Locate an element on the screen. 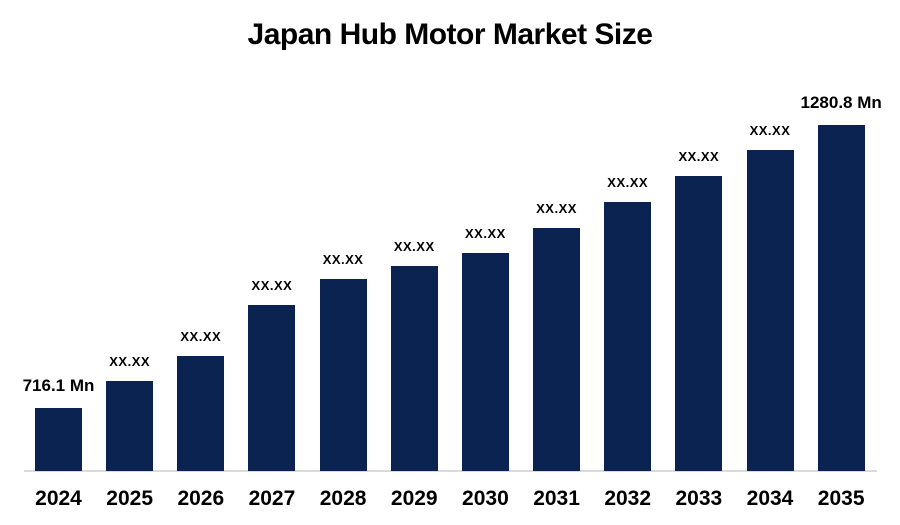  x-axis-label-2025: 2025 is located at coordinates (129, 498).